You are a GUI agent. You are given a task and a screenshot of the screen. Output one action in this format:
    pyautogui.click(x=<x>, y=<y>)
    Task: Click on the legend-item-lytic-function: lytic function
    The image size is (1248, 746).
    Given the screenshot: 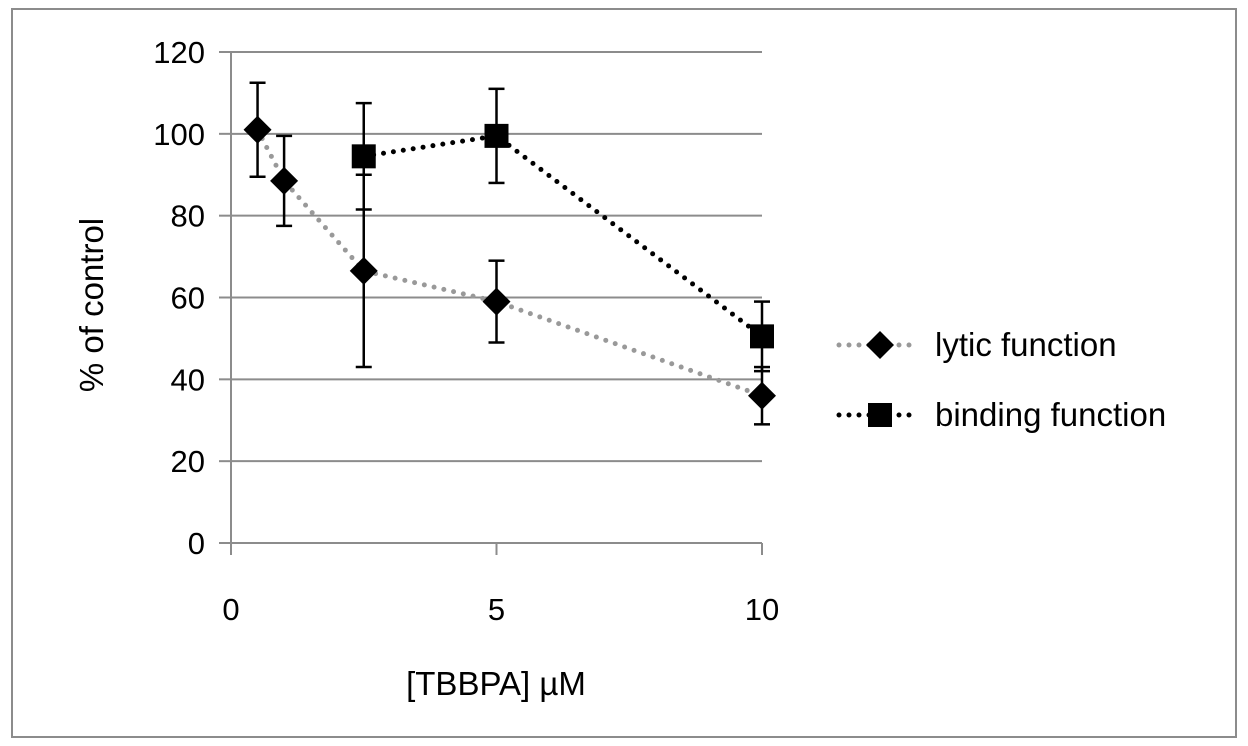 What is the action you would take?
    pyautogui.click(x=976, y=344)
    